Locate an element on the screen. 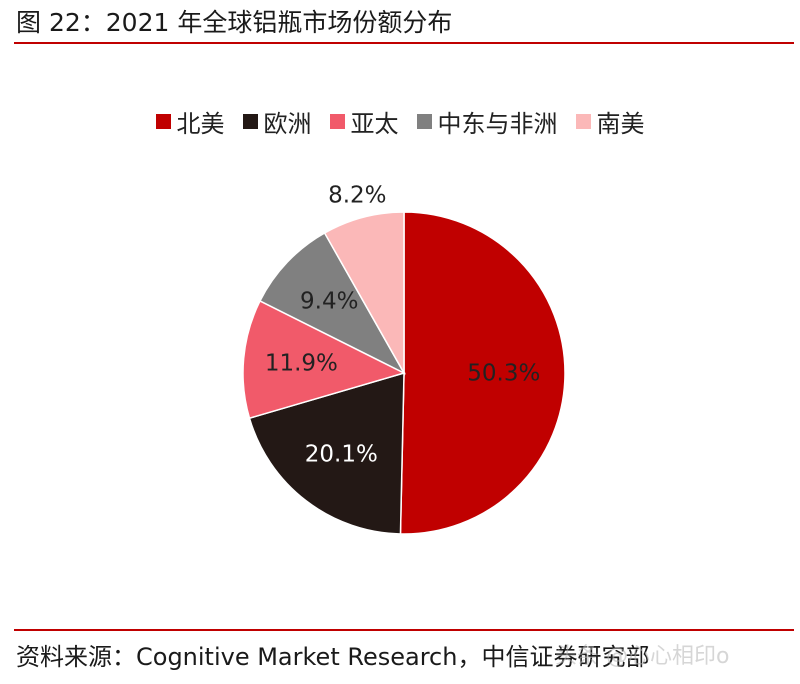 The image size is (800, 684). legend-swatch-middle-east-africa is located at coordinates (424, 121).